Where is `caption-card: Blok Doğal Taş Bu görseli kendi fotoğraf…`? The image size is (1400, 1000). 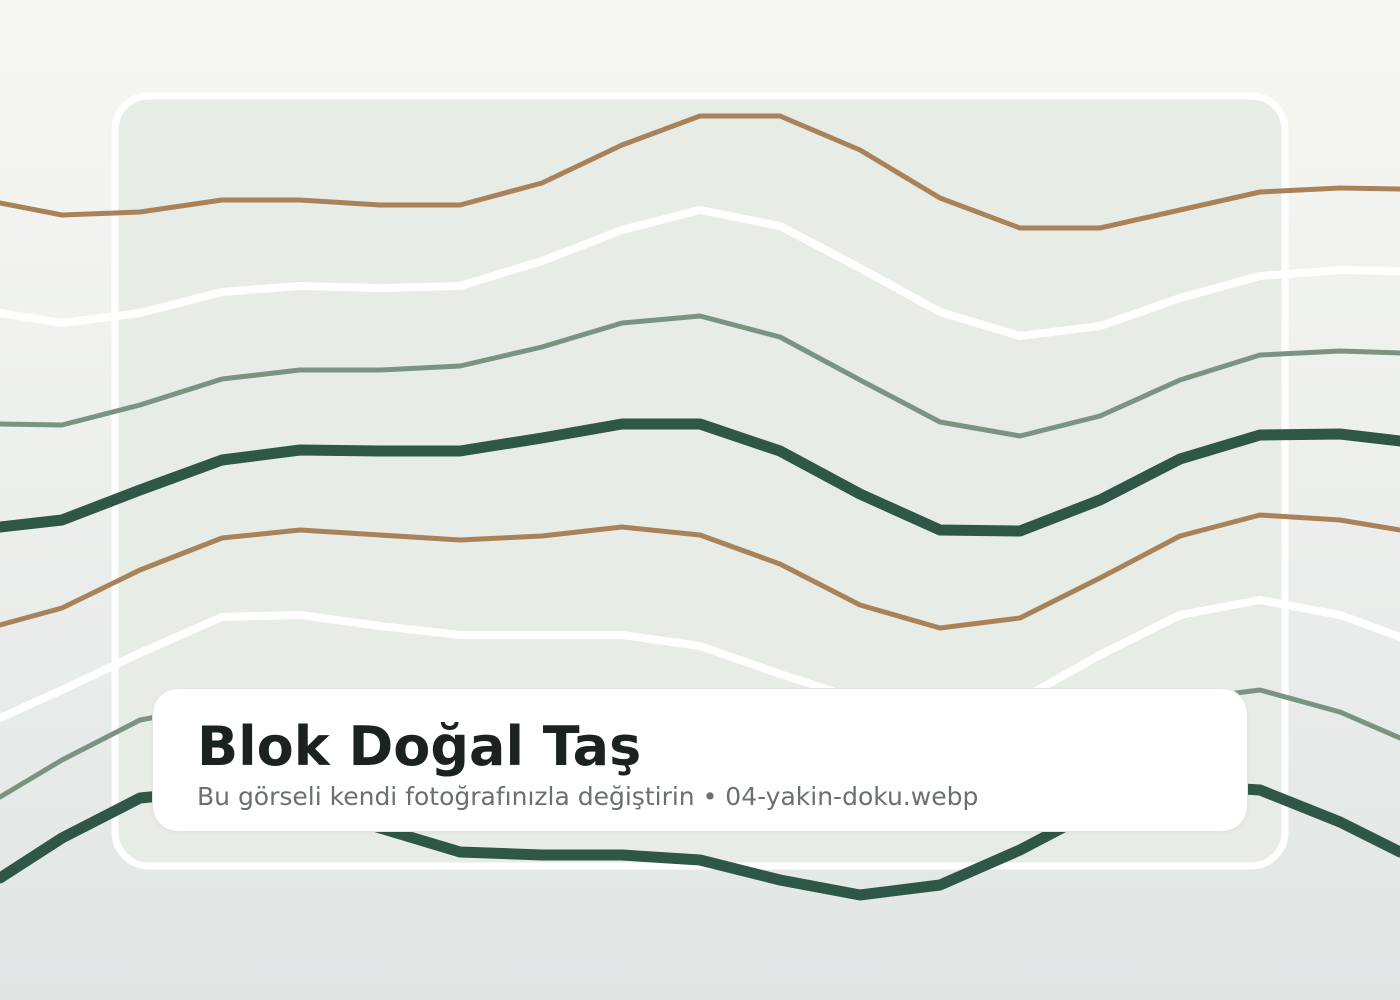 caption-card: Blok Doğal Taş Bu görseli kendi fotoğraf… is located at coordinates (700, 760).